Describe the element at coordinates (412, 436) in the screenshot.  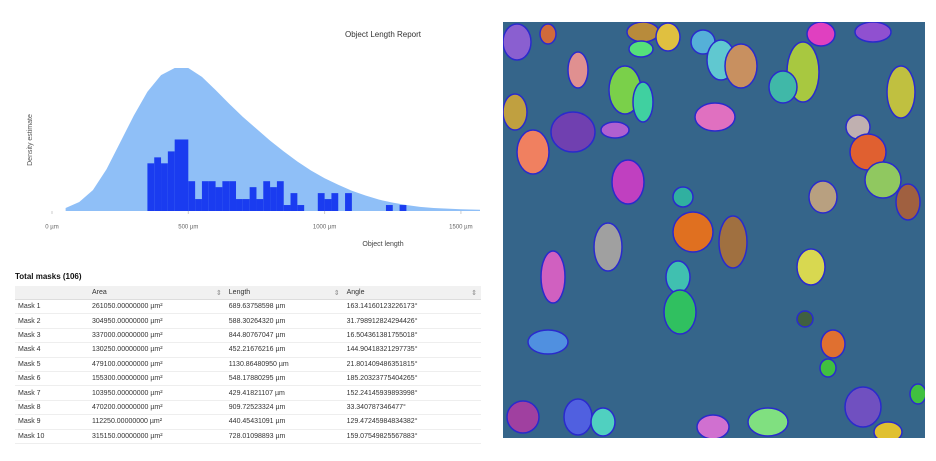
I see `table-cell: 159.07549825567883°` at that location.